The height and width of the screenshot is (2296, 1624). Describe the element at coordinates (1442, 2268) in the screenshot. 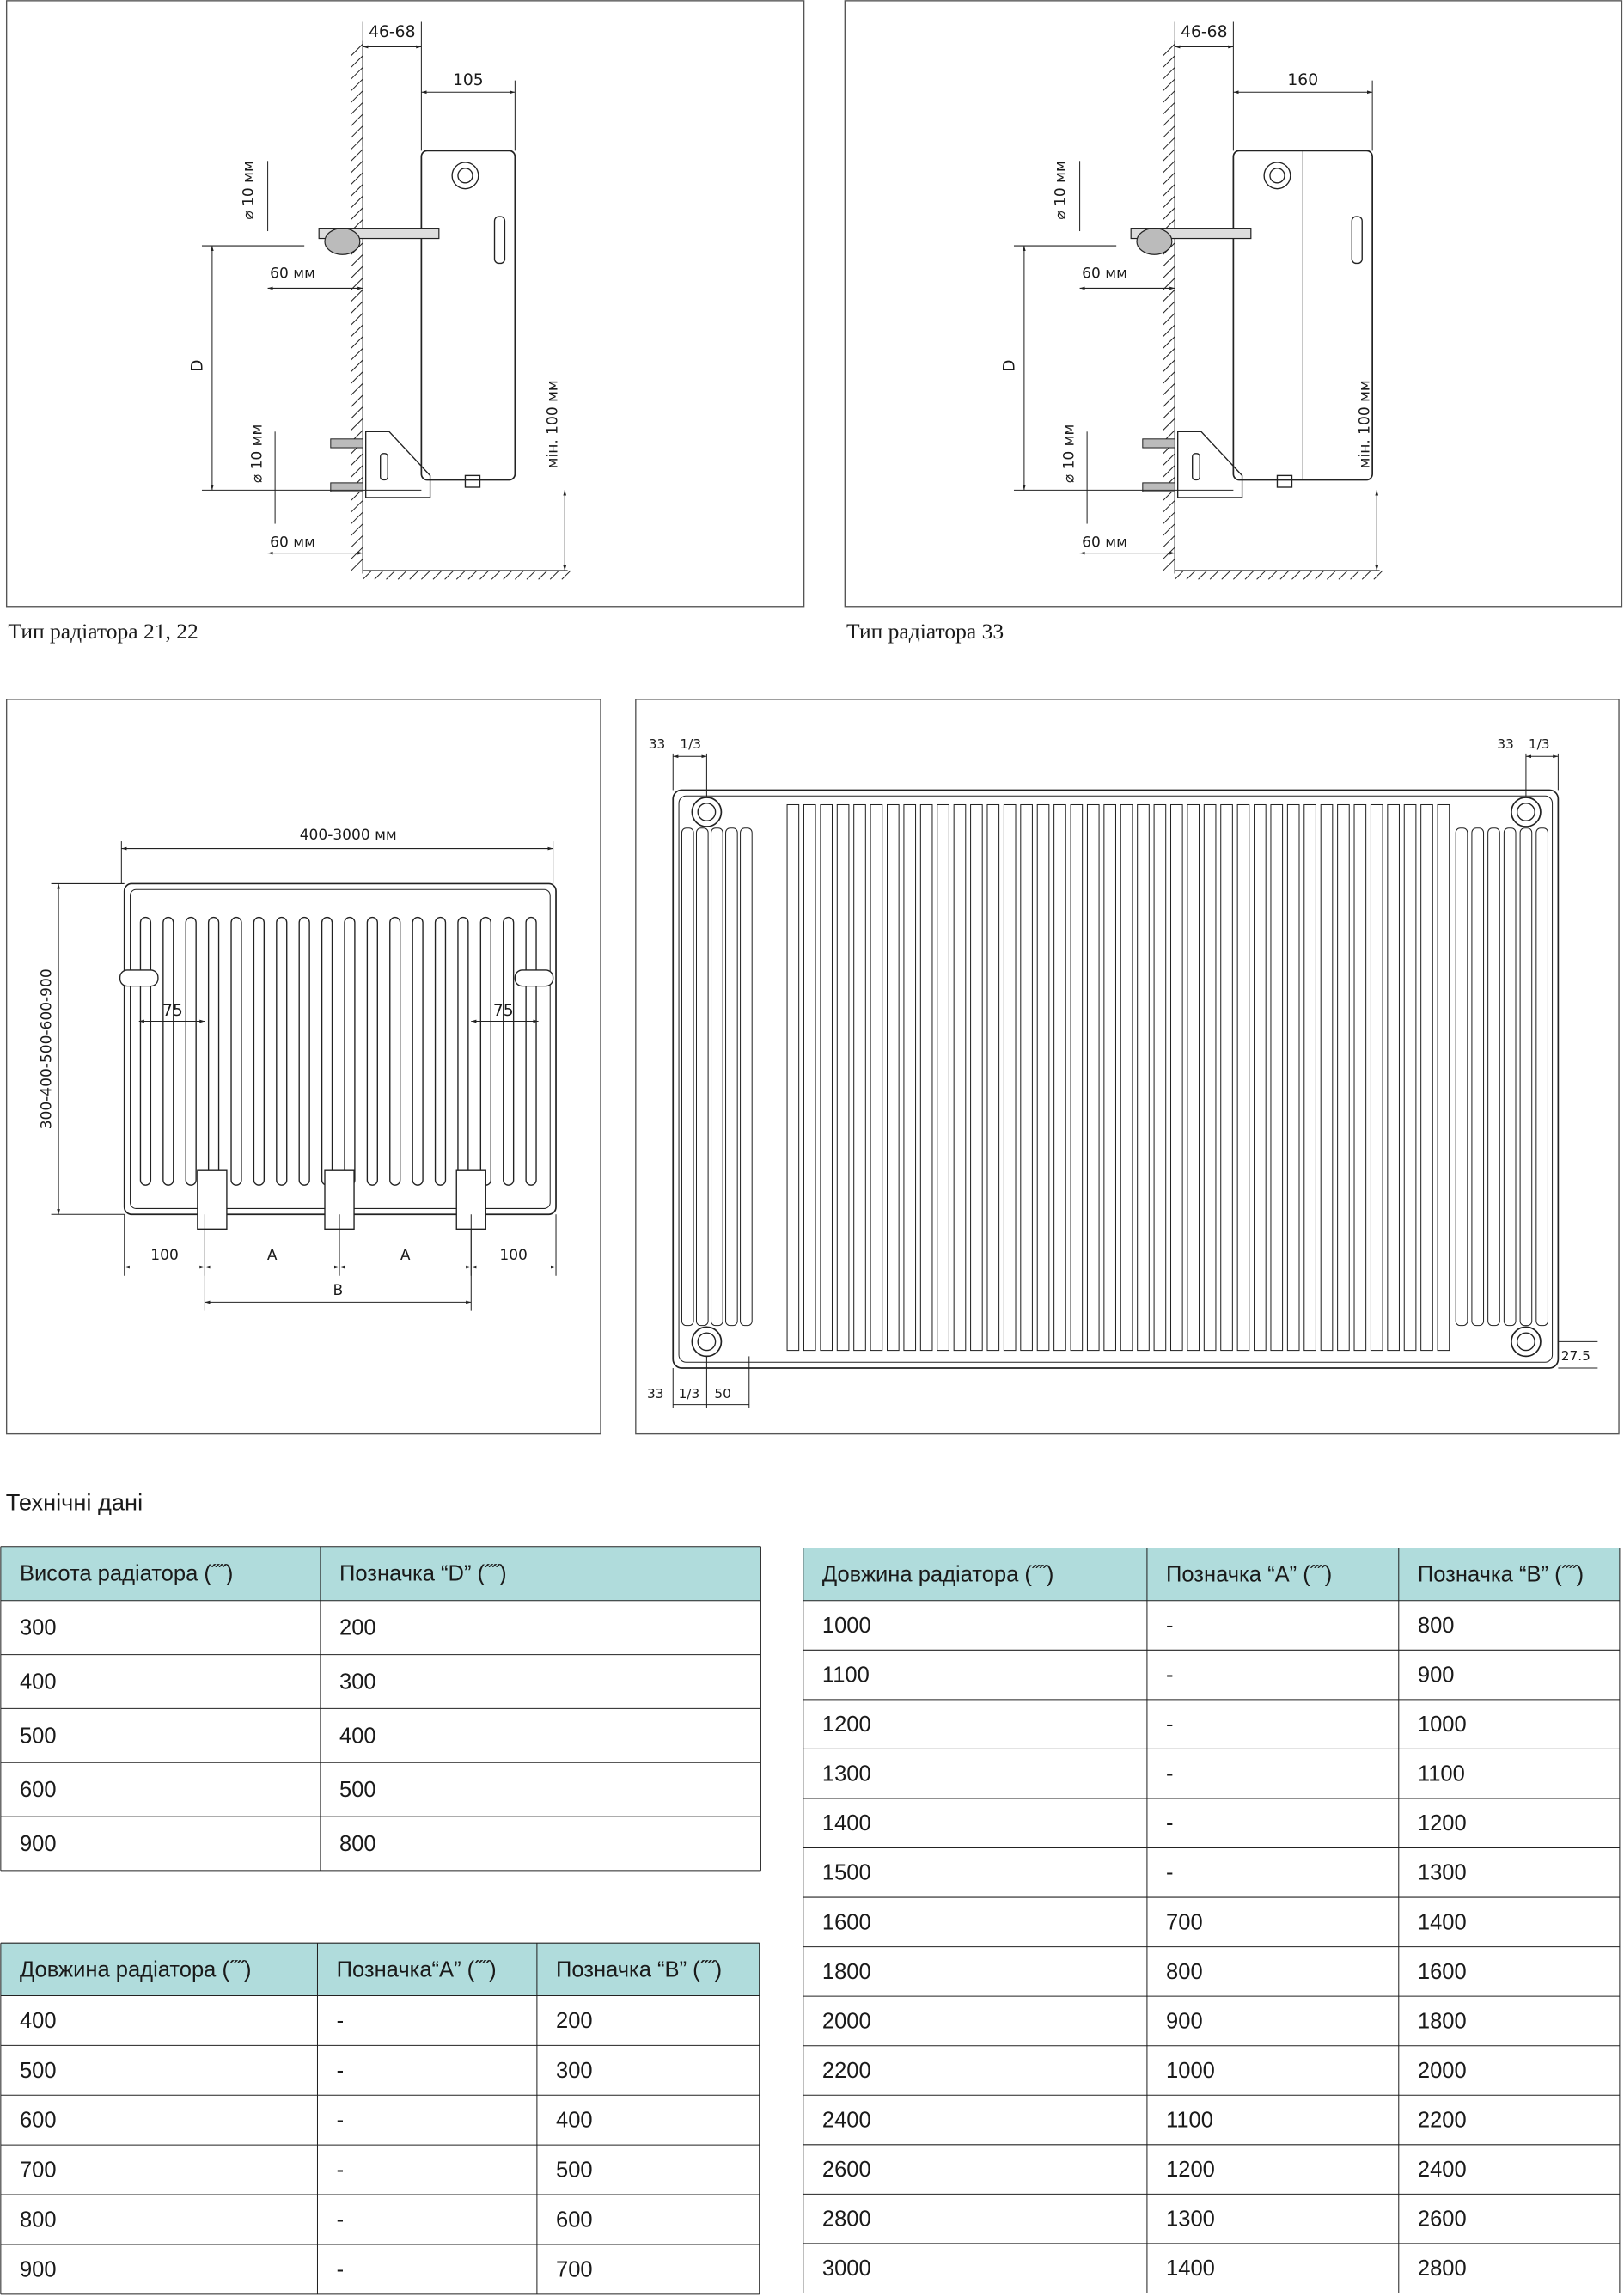

I see `table-cell: 2800` at that location.